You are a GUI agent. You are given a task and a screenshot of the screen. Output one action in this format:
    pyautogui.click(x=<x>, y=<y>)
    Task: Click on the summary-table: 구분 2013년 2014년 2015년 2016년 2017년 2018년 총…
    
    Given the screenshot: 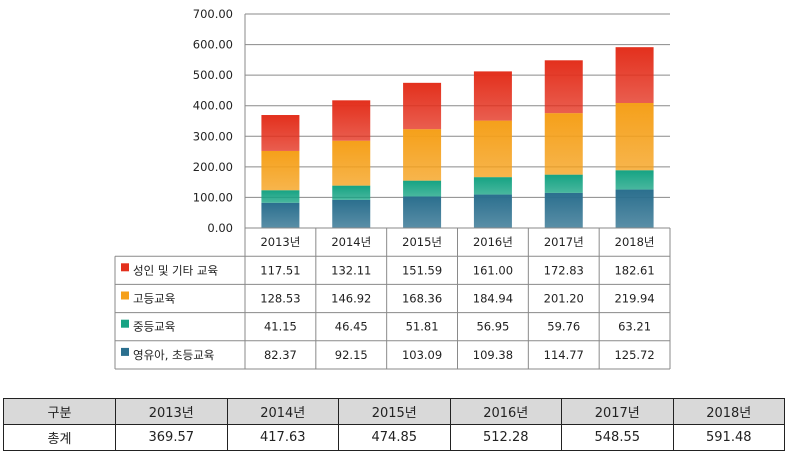 What is the action you would take?
    pyautogui.click(x=394, y=424)
    